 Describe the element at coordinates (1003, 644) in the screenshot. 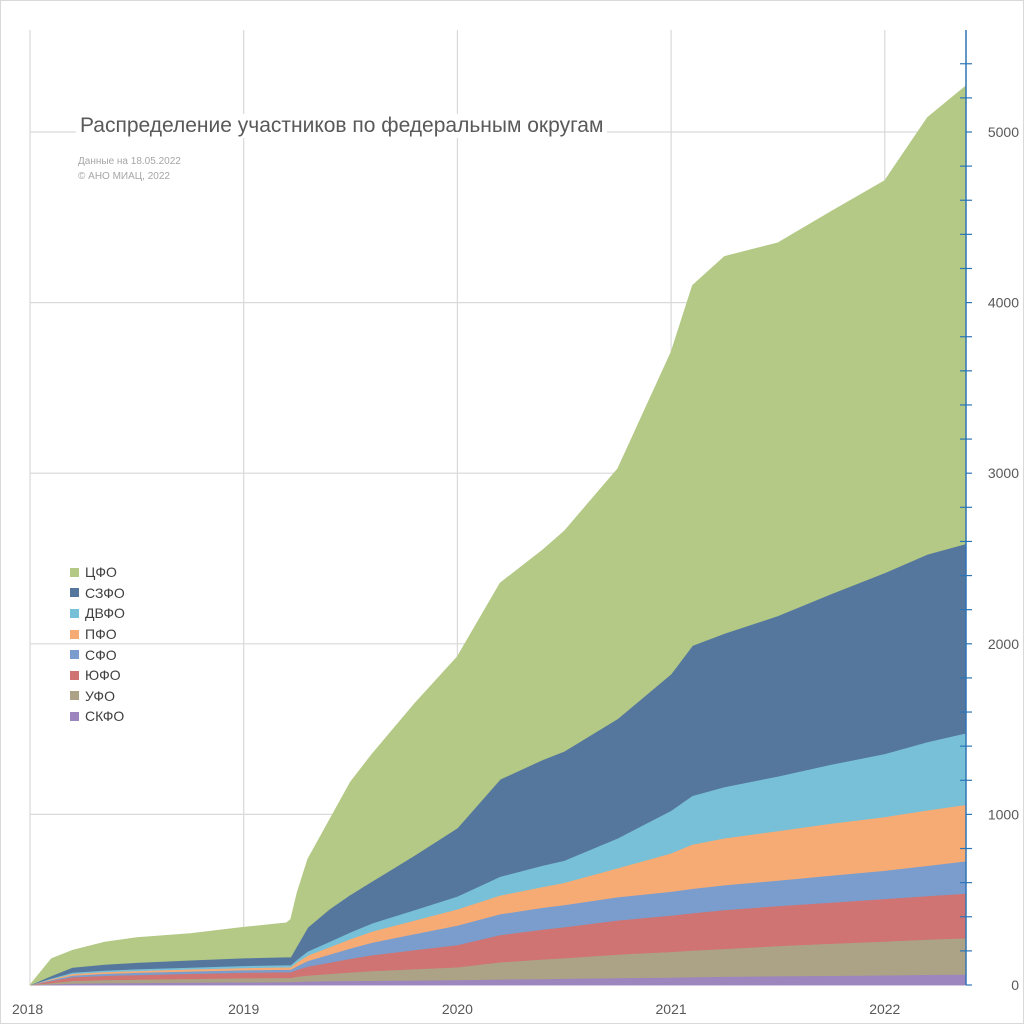

I see `y-tick-label-2: 2000` at that location.